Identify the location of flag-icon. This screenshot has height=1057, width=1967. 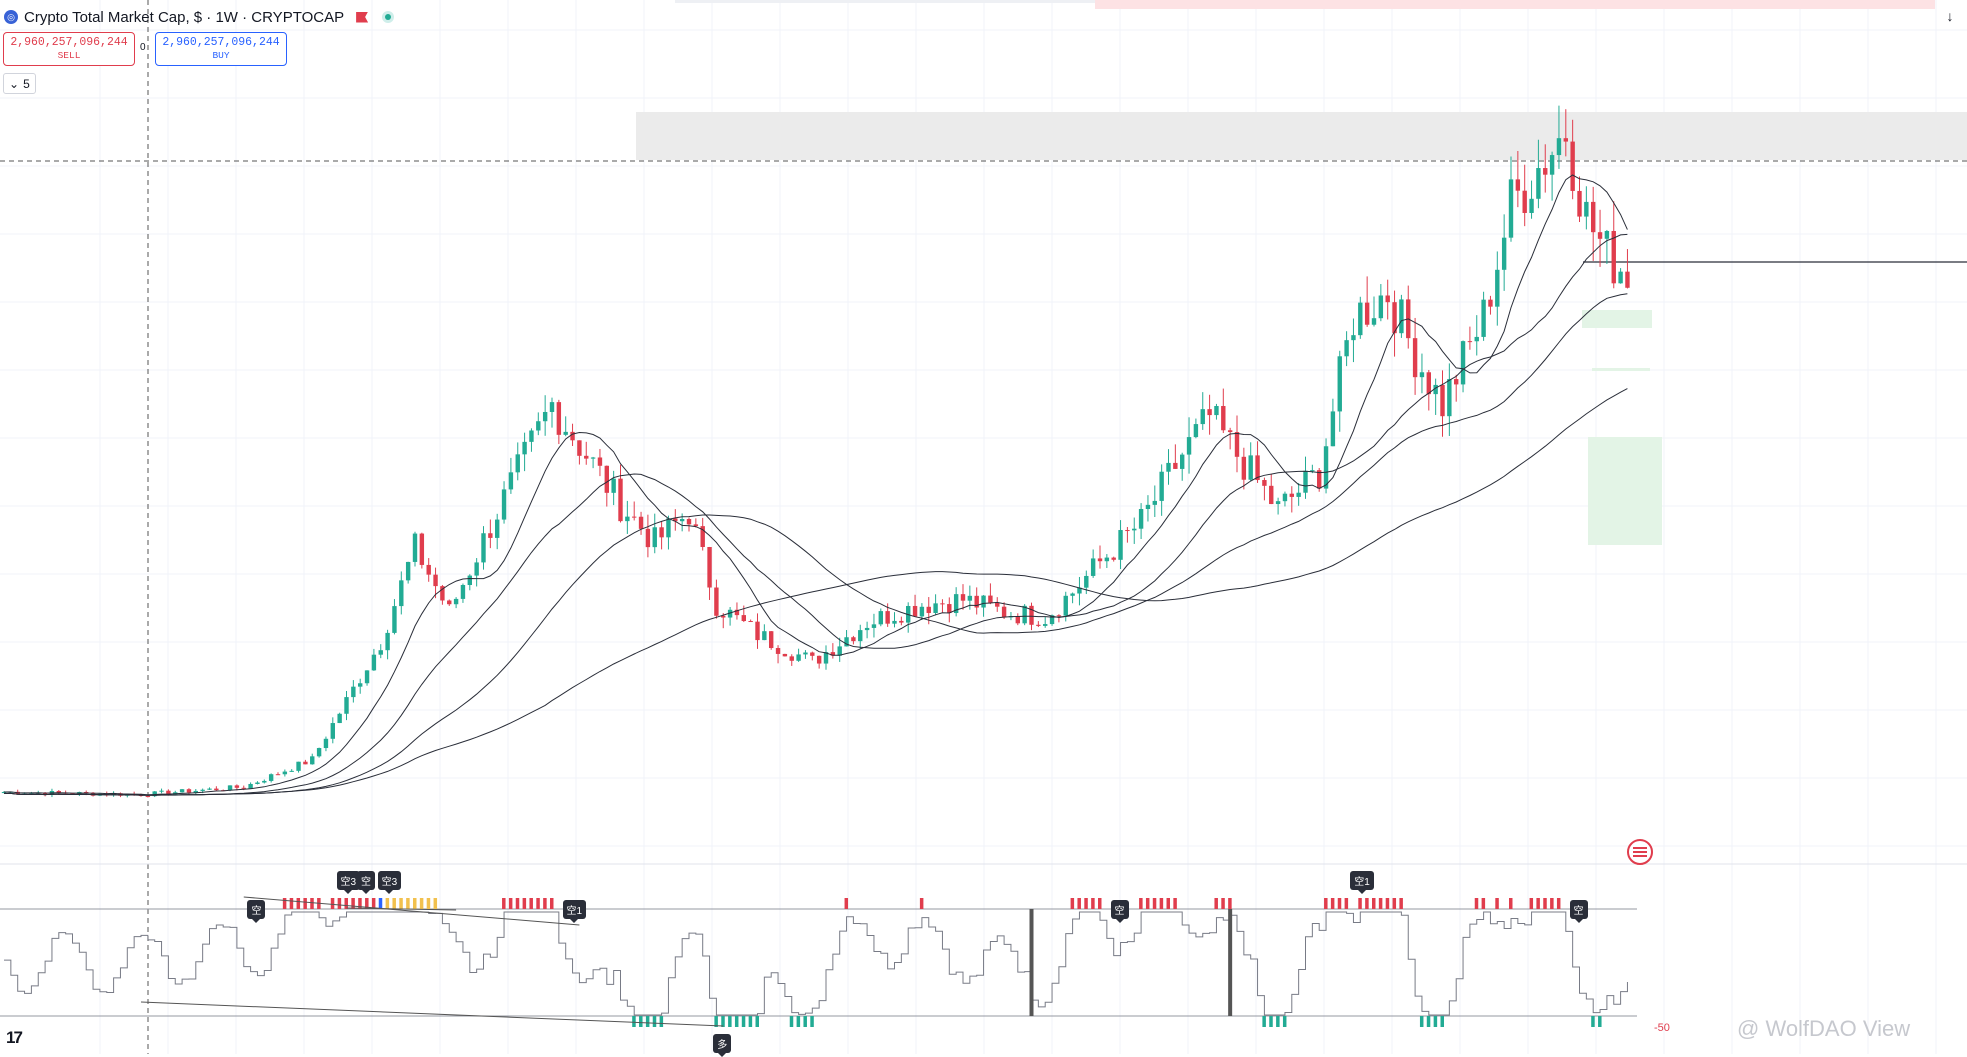
(362, 17).